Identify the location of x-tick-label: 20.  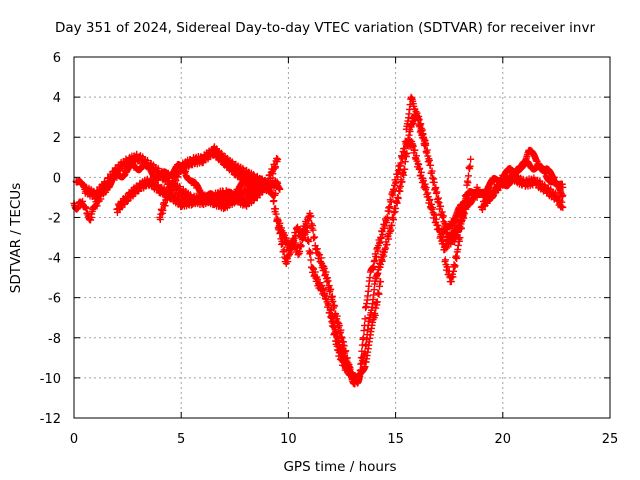
(503, 439).